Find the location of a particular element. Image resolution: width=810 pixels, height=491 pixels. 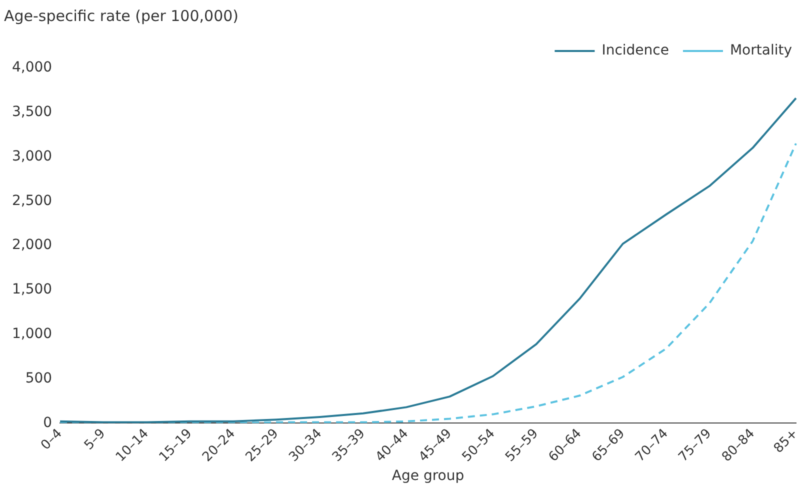

y-tick-label: 4,000 is located at coordinates (32, 68).